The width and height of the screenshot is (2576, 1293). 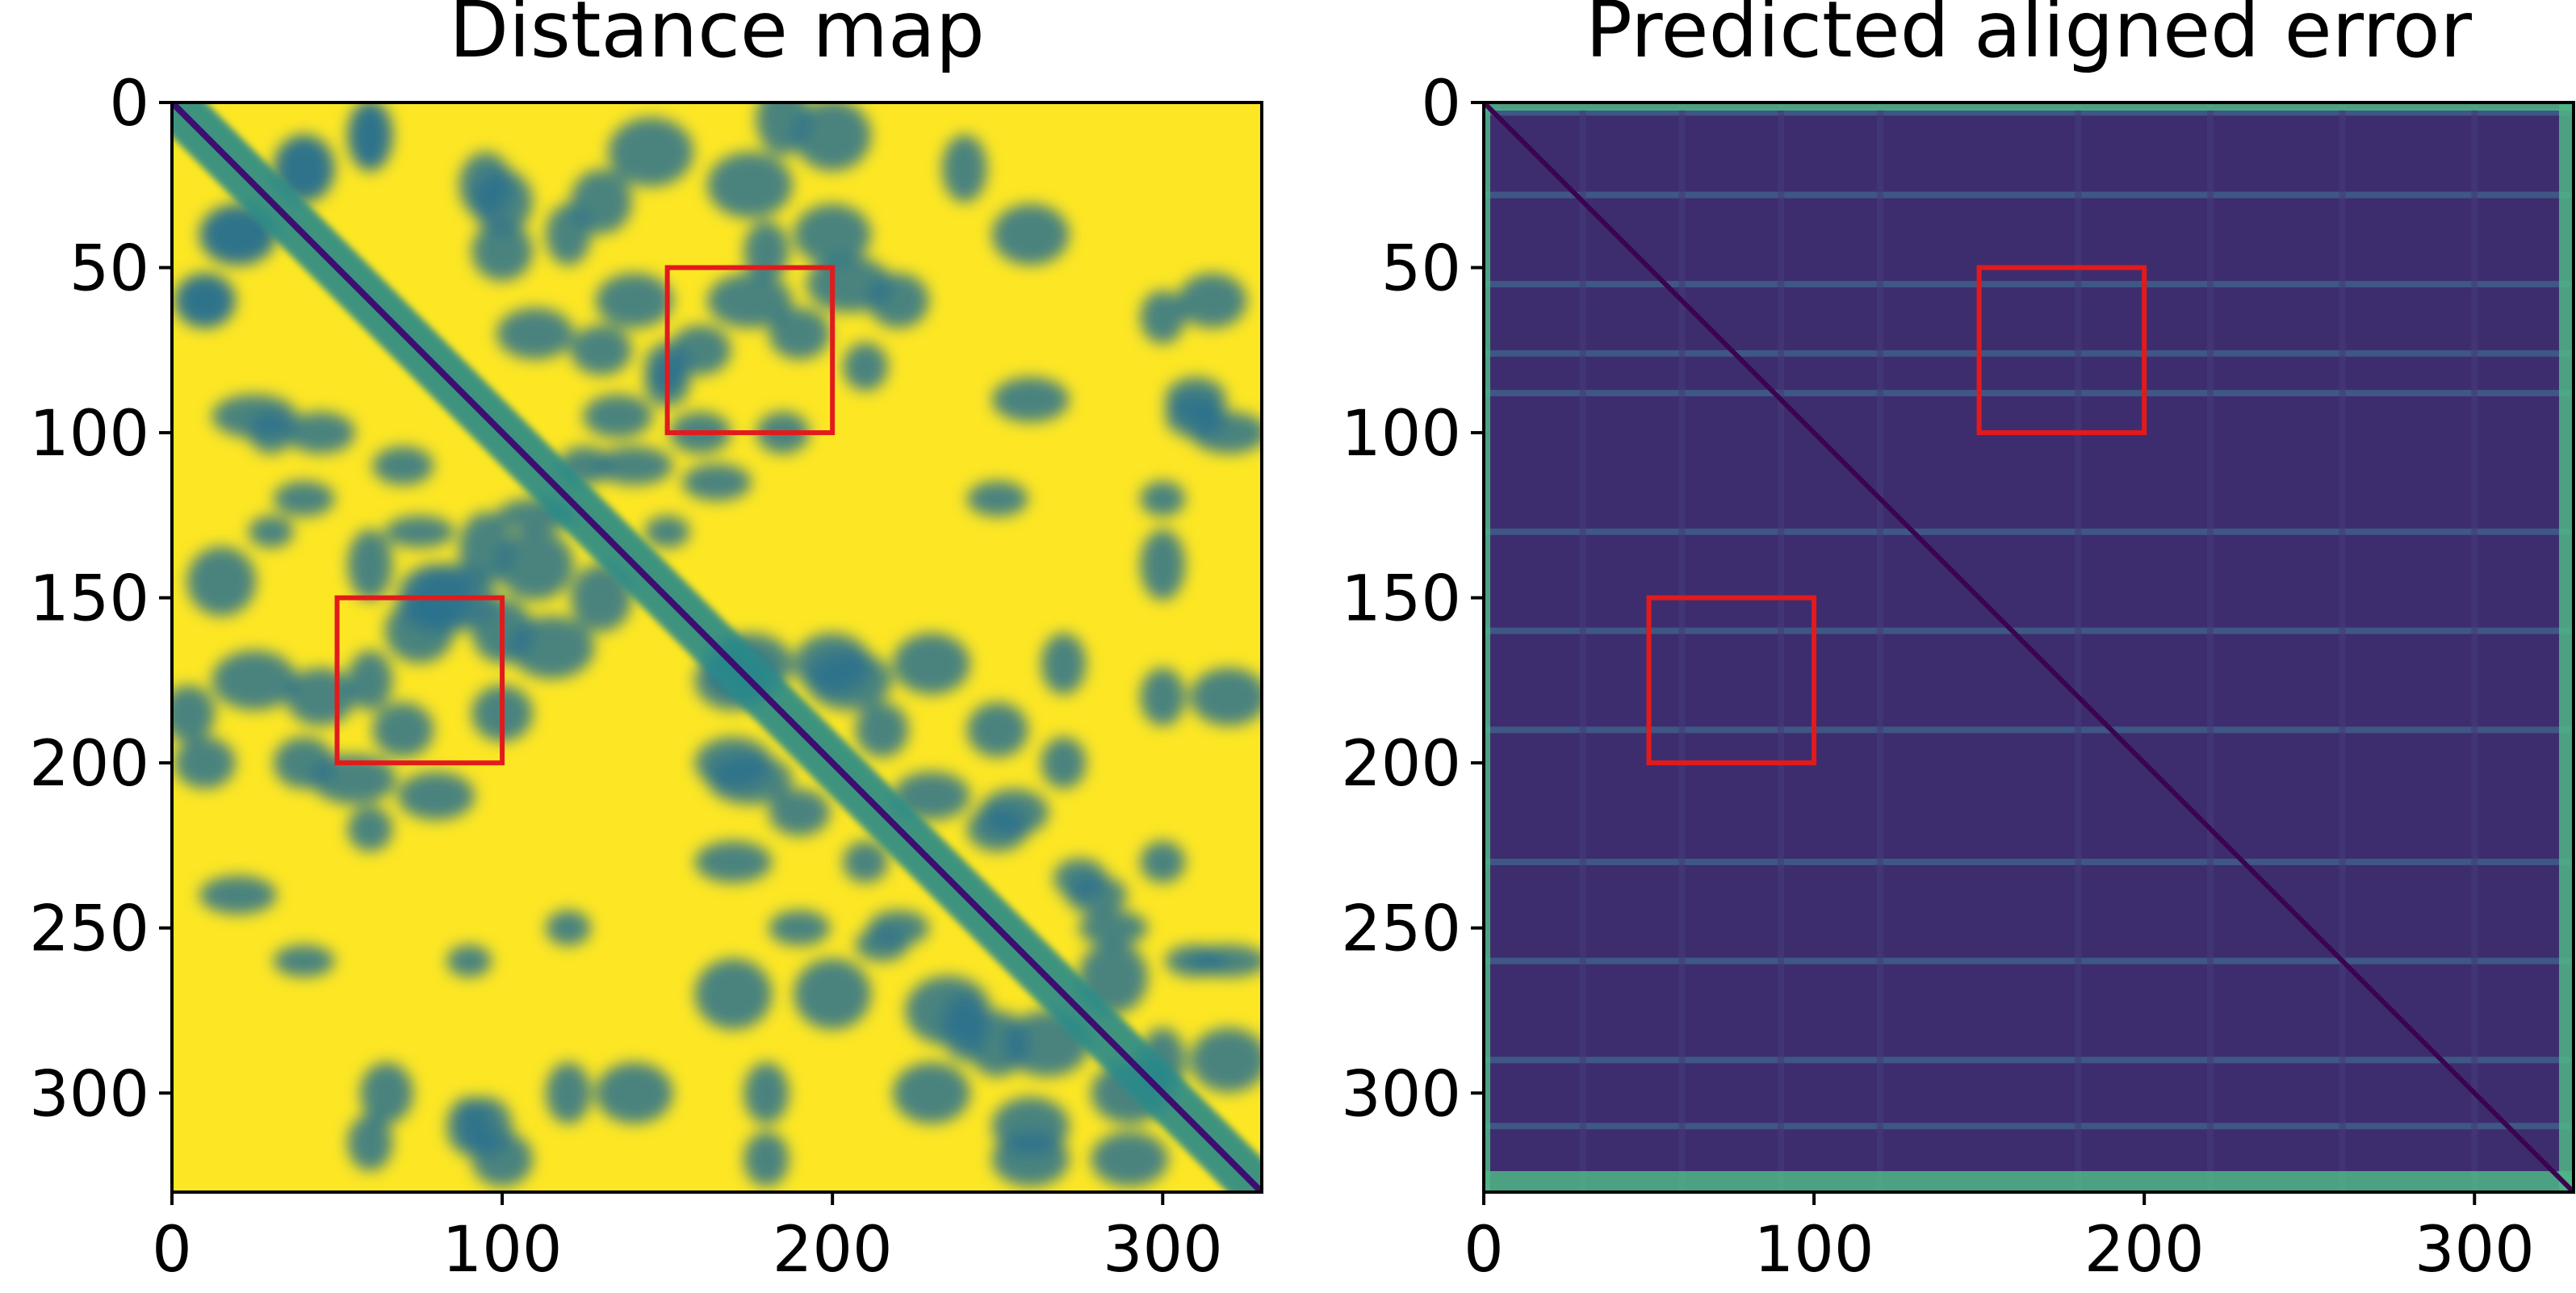 What do you see at coordinates (1484, 1250) in the screenshot?
I see `pae-xtick-label: 0` at bounding box center [1484, 1250].